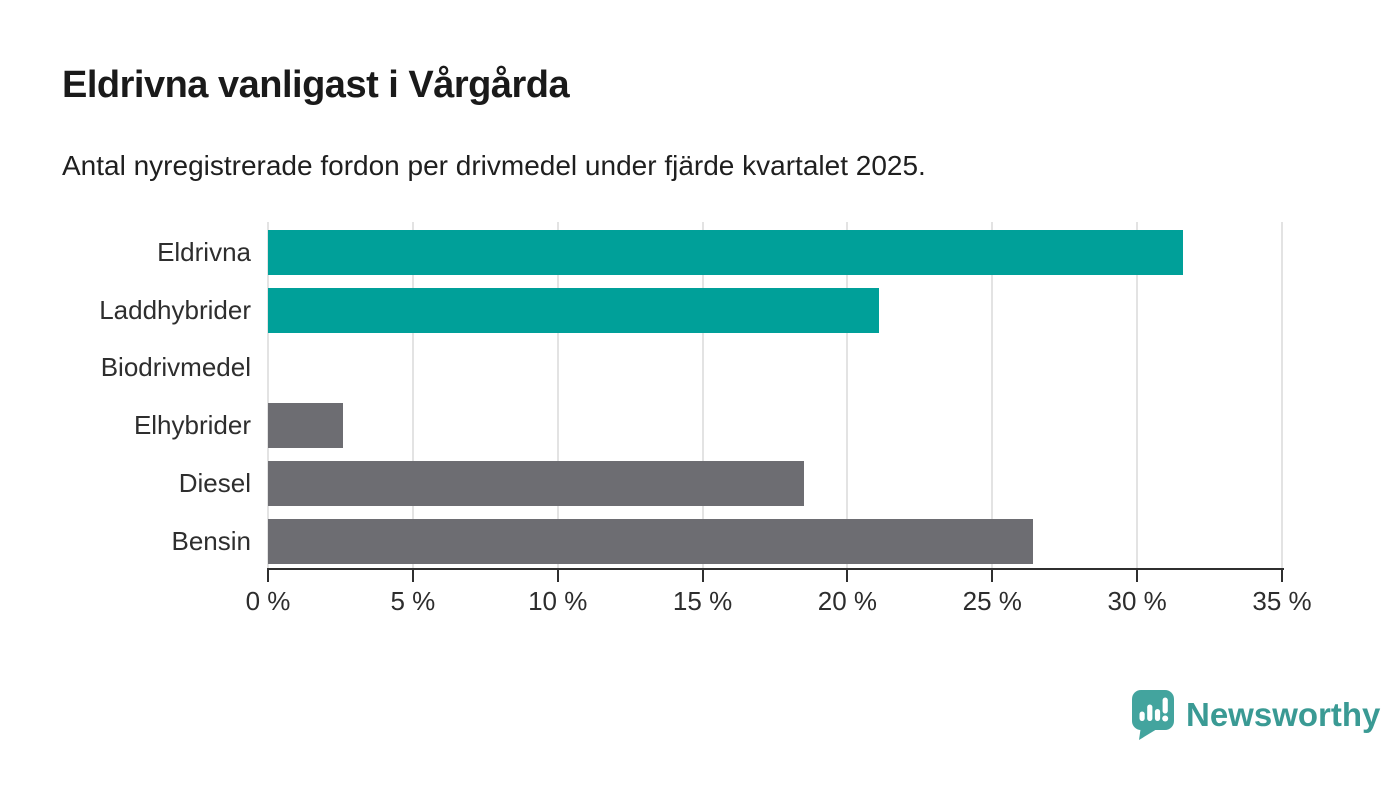 The width and height of the screenshot is (1400, 793). What do you see at coordinates (650, 541) in the screenshot?
I see `bar-bensin` at bounding box center [650, 541].